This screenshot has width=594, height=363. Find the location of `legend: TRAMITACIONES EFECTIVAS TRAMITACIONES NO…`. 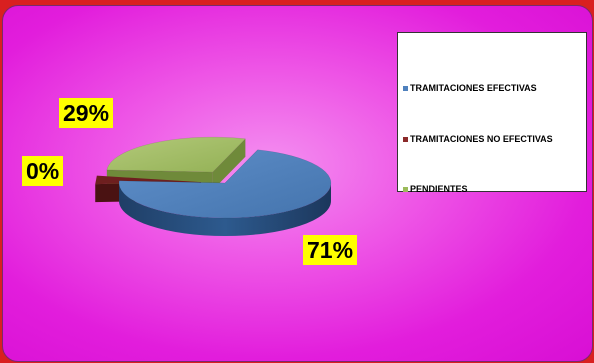

legend: TRAMITACIONES EFECTIVAS TRAMITACIONES NO… is located at coordinates (492, 113).